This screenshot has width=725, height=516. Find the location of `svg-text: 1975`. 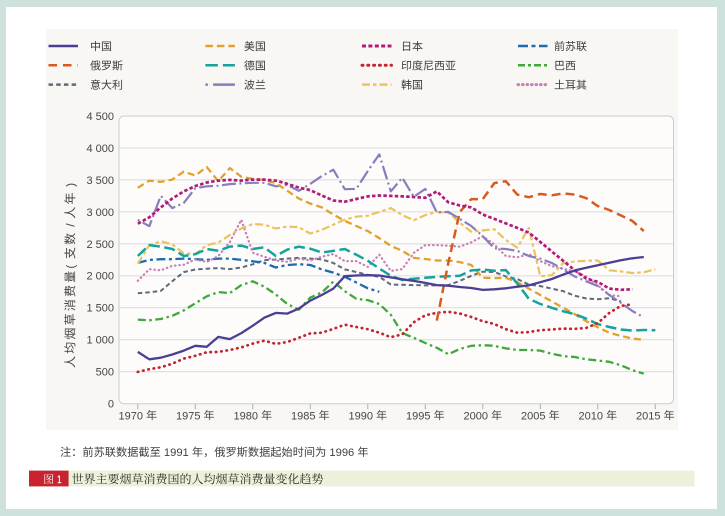

svg-text: 1975 is located at coordinates (188, 416).